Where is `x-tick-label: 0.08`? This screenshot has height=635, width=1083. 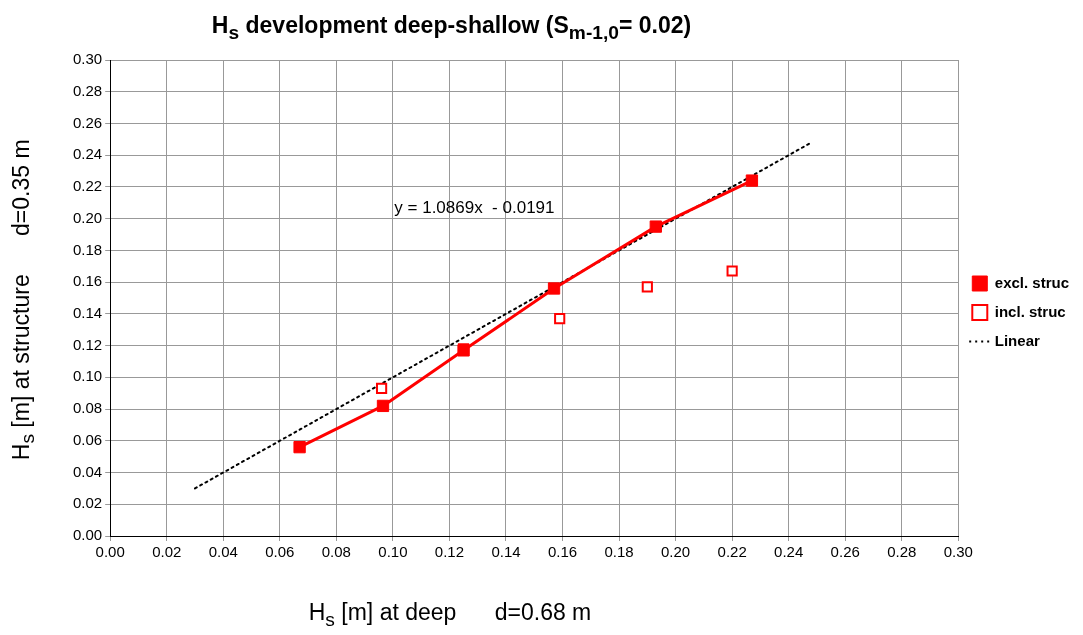 x-tick-label: 0.08 is located at coordinates (336, 552).